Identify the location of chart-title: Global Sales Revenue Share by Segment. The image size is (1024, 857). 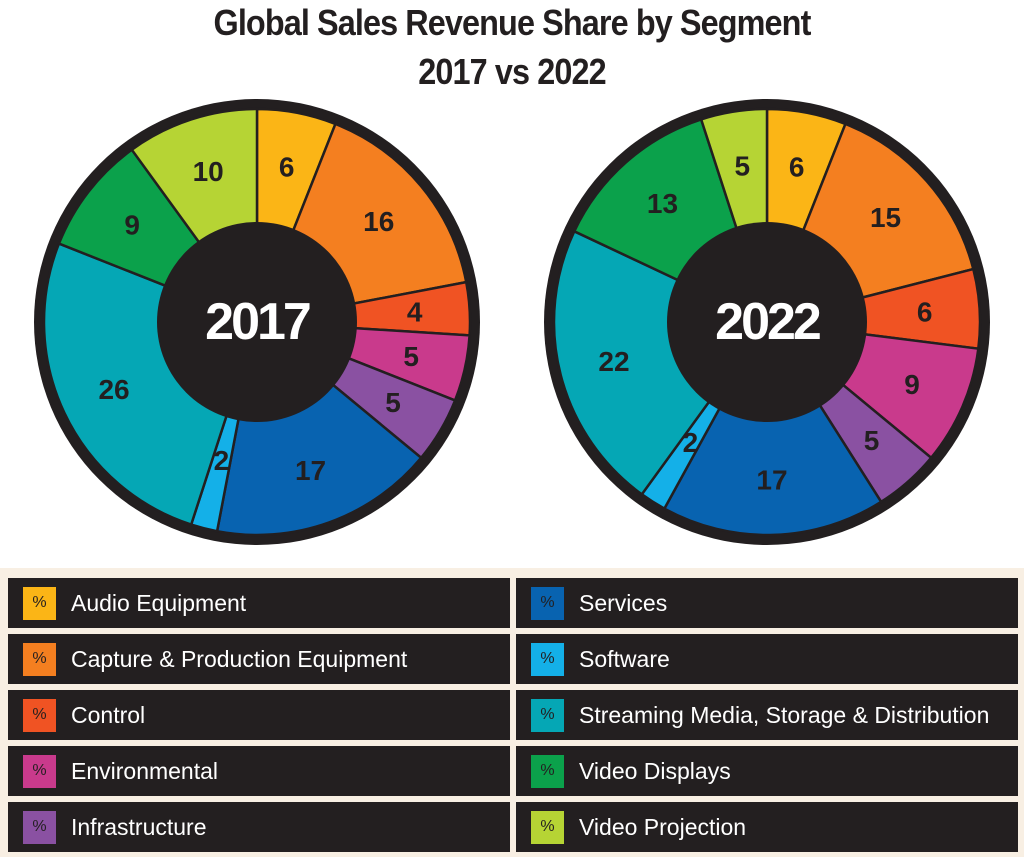
(512, 22).